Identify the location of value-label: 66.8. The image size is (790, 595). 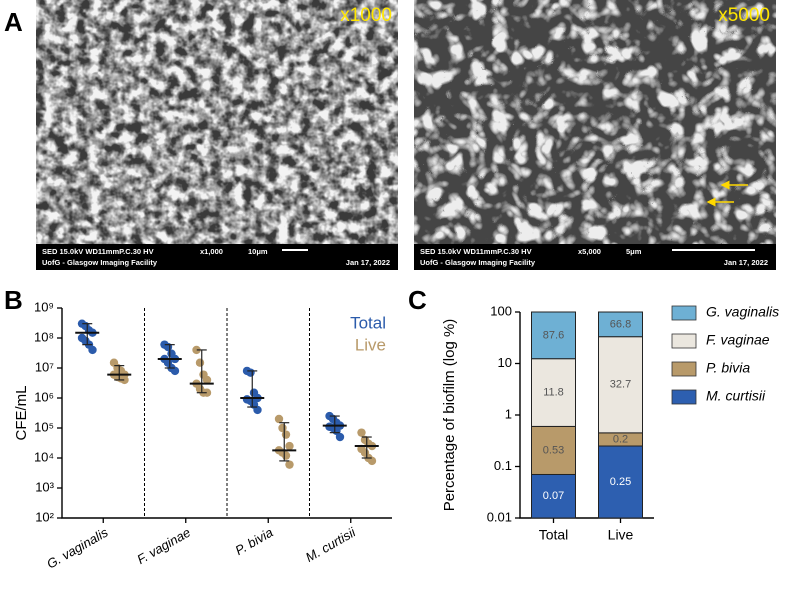
(620, 324).